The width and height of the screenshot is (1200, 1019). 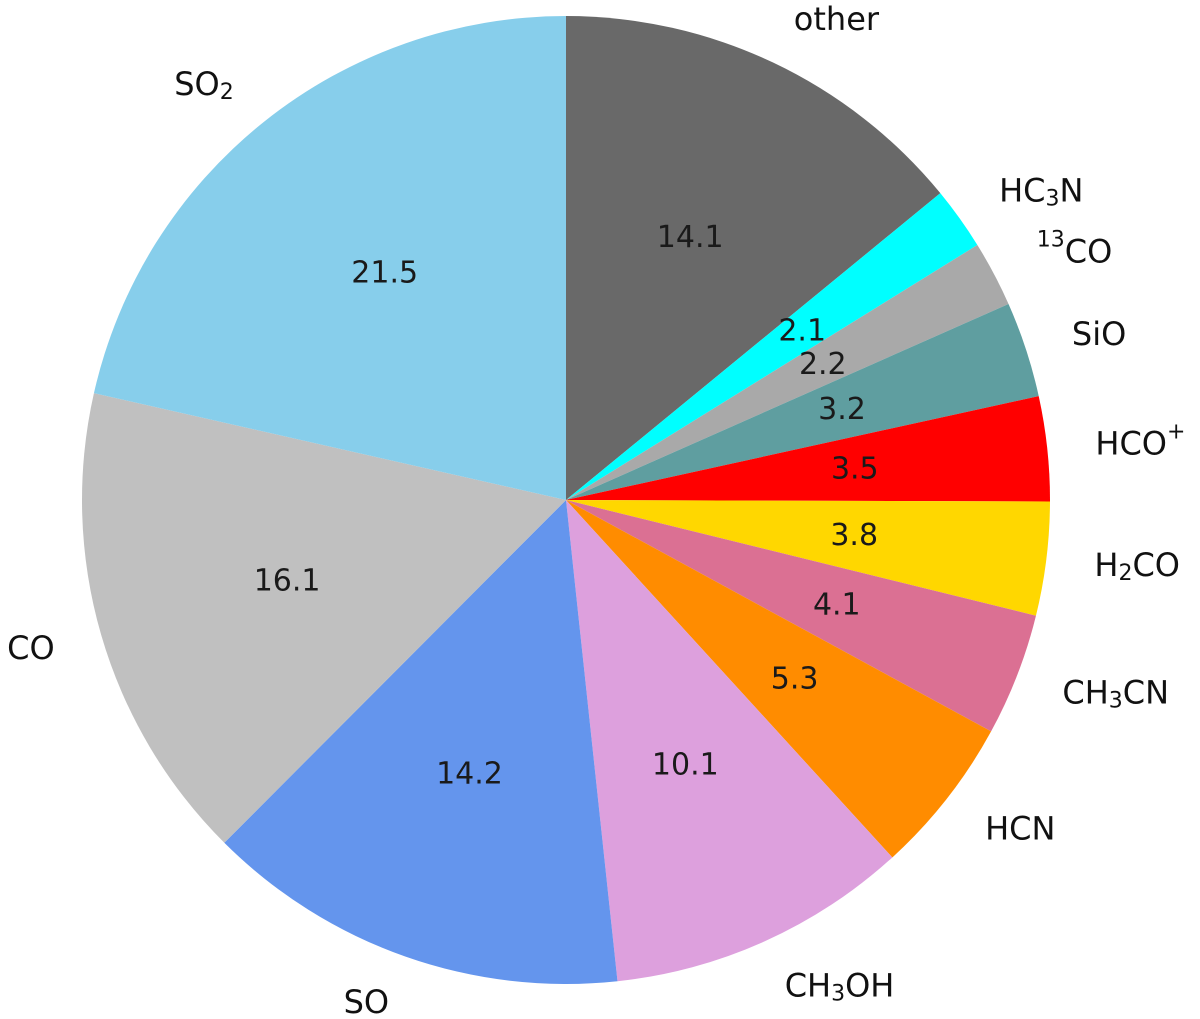 What do you see at coordinates (795, 679) in the screenshot?
I see `pie-value-hcn: 5.3` at bounding box center [795, 679].